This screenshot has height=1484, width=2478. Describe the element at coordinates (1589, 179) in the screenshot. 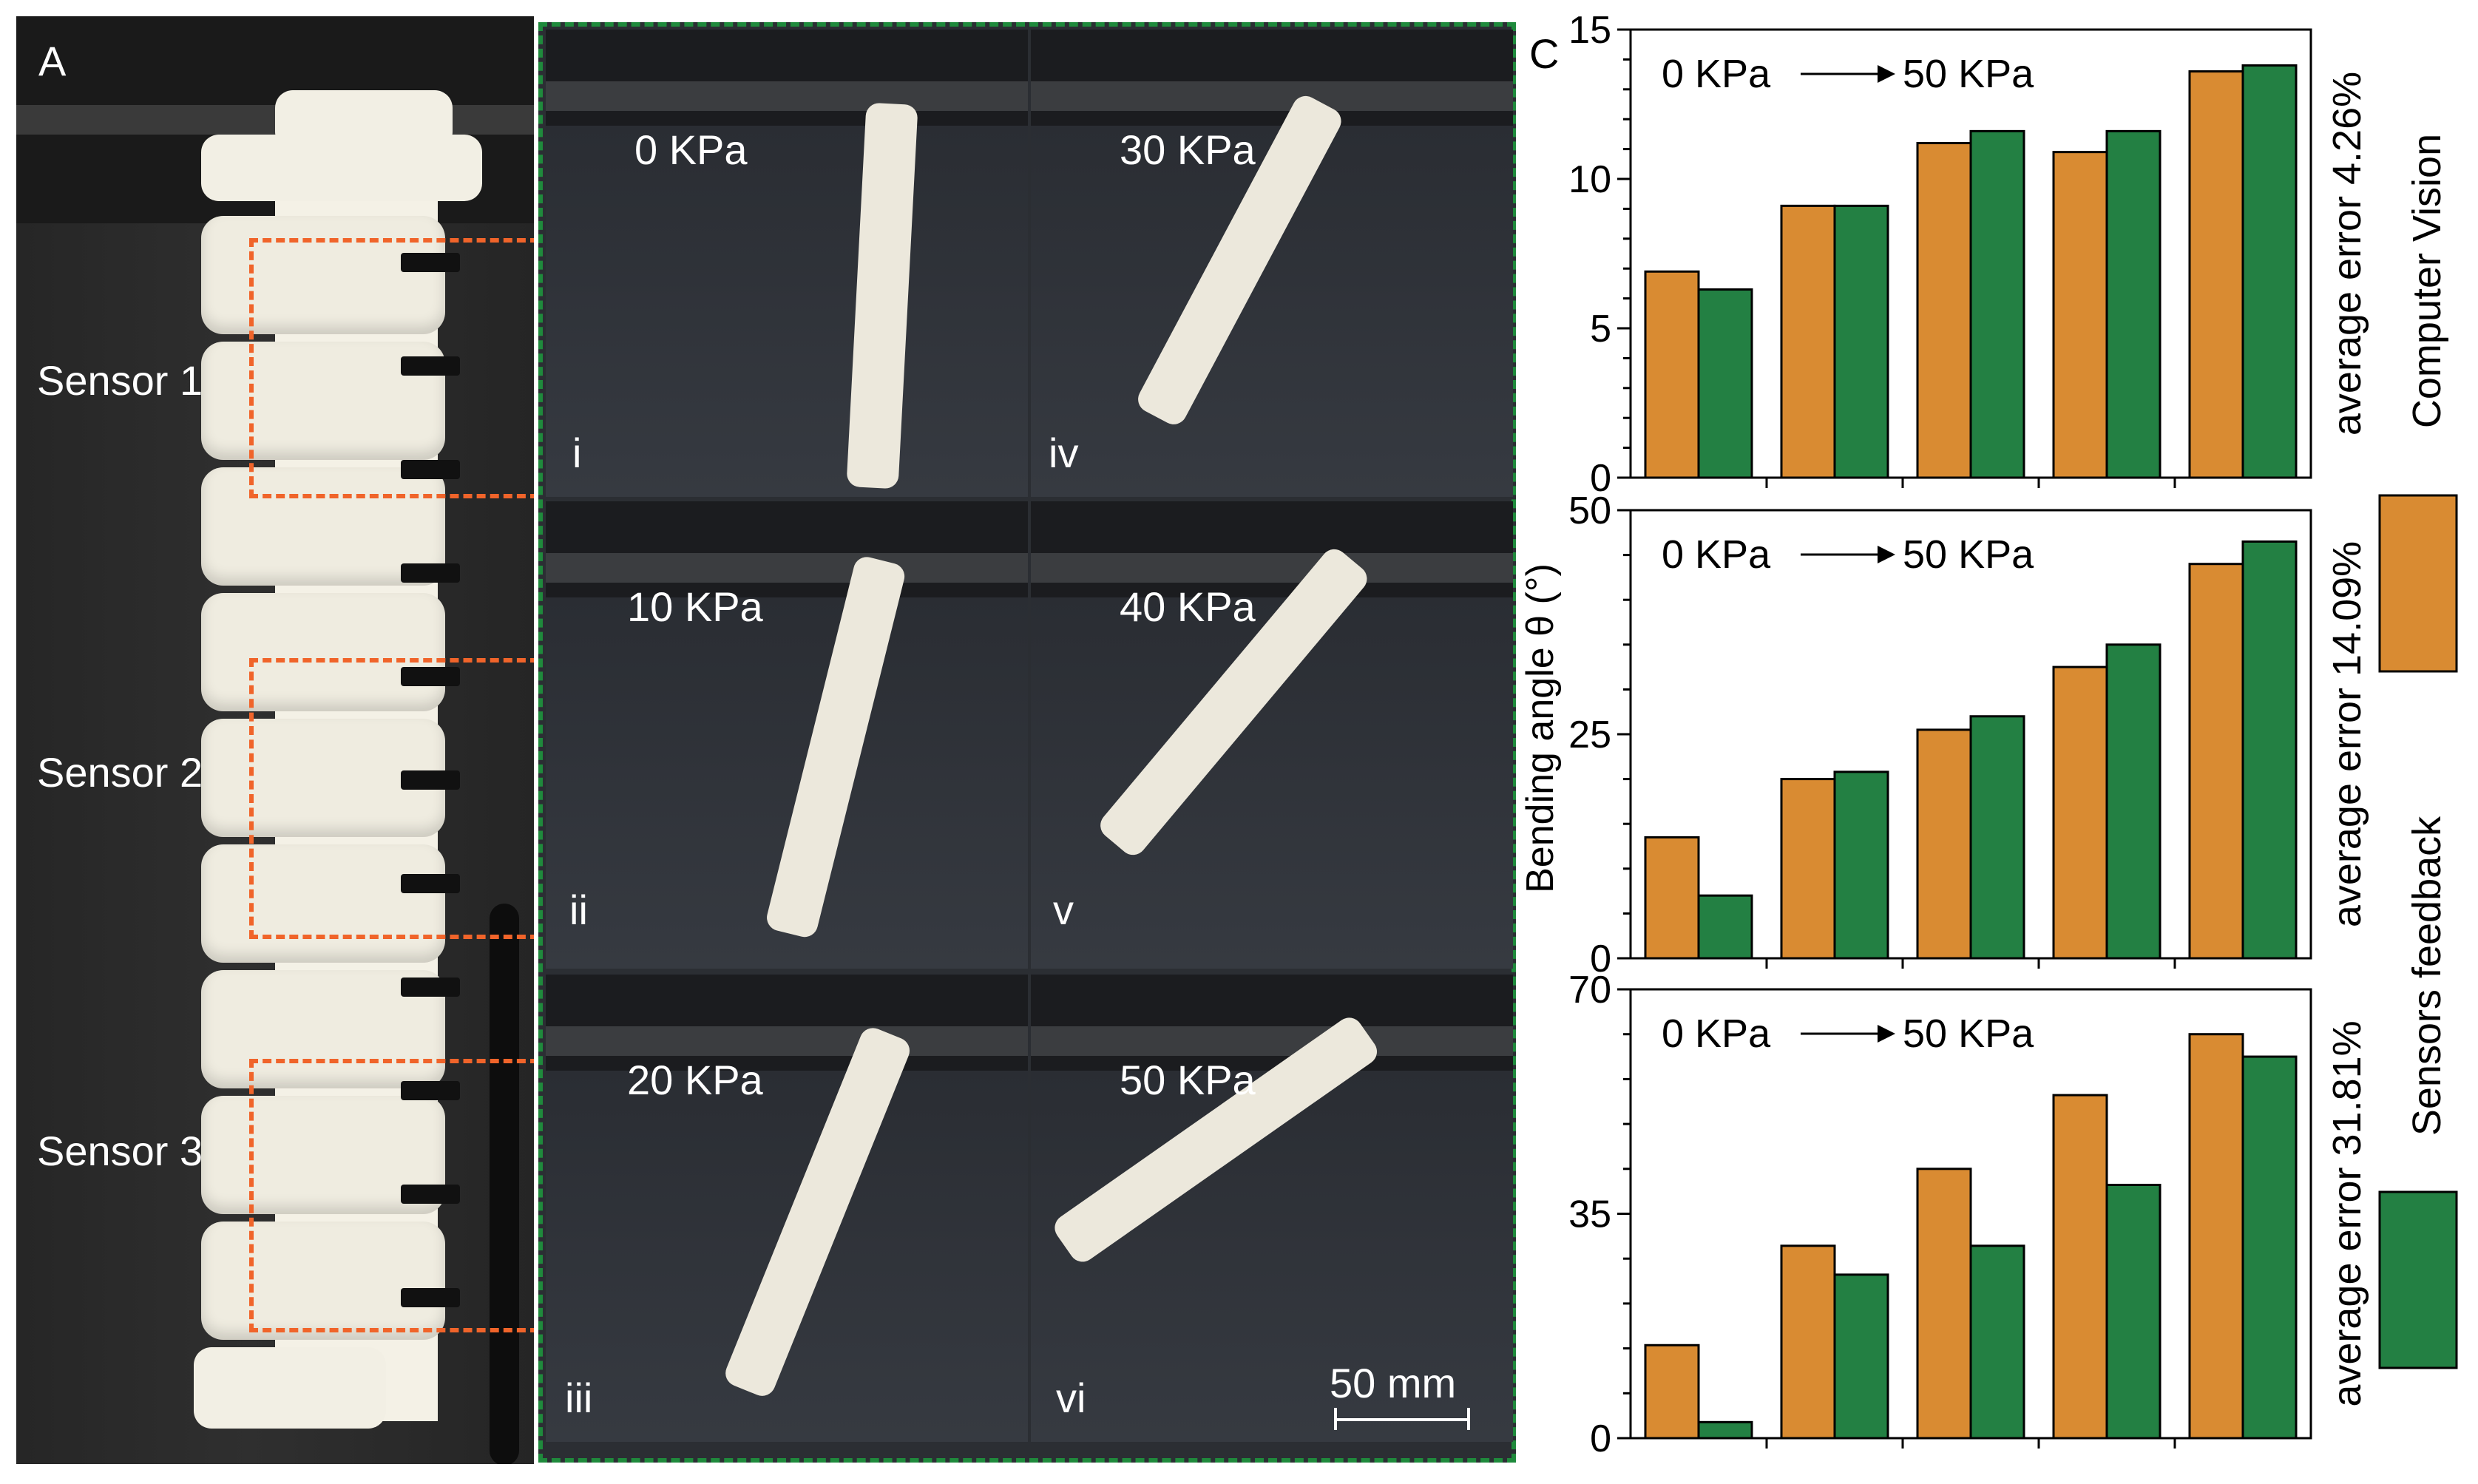

I see `y-tick-label: 10` at that location.